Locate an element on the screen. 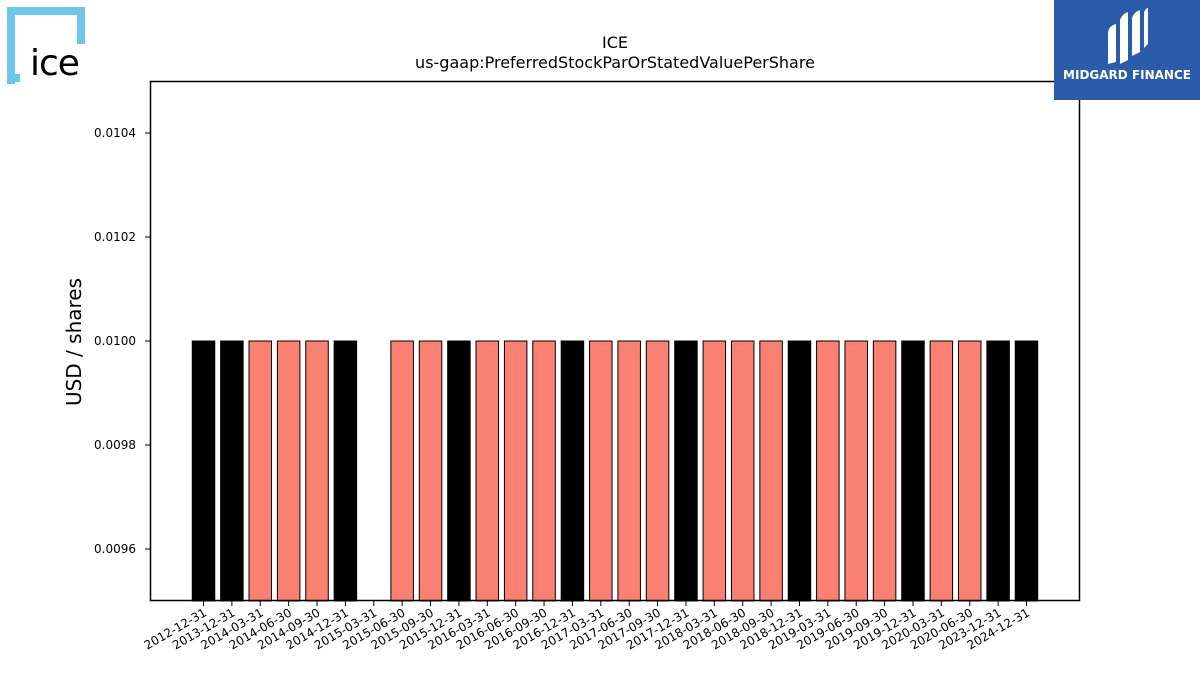 The width and height of the screenshot is (1200, 675). midgard-finance-text: MIDGARD FINANCE is located at coordinates (1127, 75).